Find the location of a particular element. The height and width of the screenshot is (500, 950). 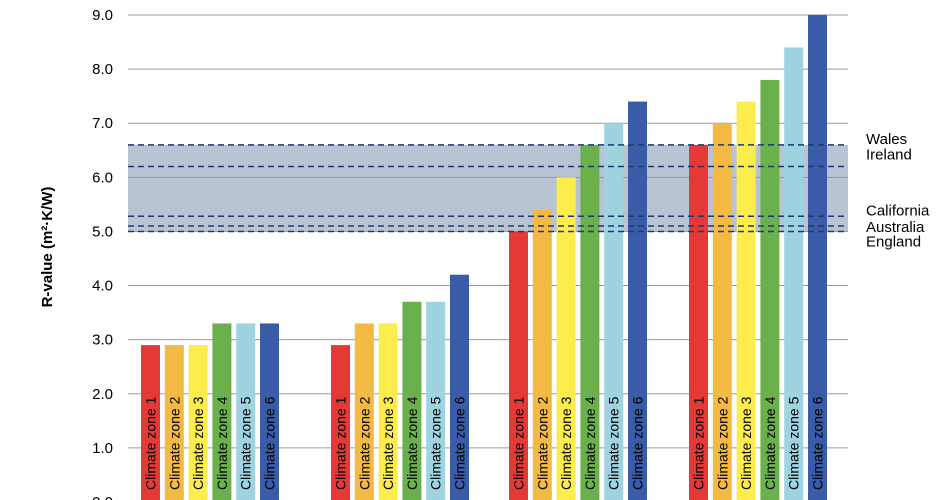

y-tick-label: 2.0 is located at coordinates (102, 394).